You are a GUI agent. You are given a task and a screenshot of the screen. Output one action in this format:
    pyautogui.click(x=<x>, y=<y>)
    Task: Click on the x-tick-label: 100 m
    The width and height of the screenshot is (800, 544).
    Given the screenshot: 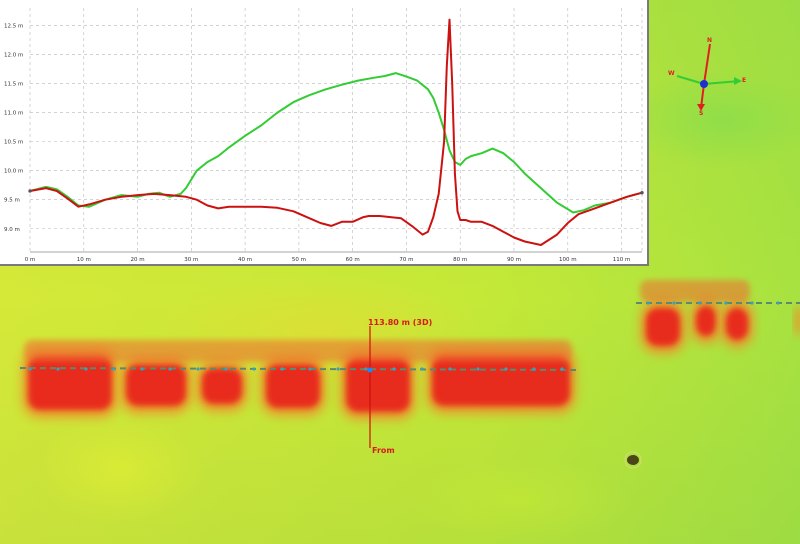 What is the action you would take?
    pyautogui.click(x=568, y=260)
    